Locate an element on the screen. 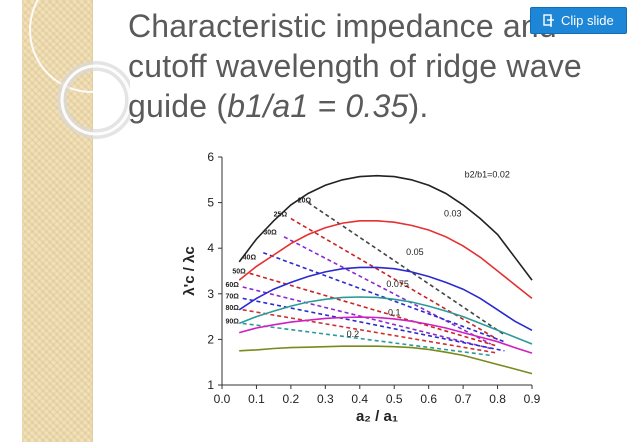 This screenshot has width=632, height=442. y-tick-label: 4 is located at coordinates (210, 248).